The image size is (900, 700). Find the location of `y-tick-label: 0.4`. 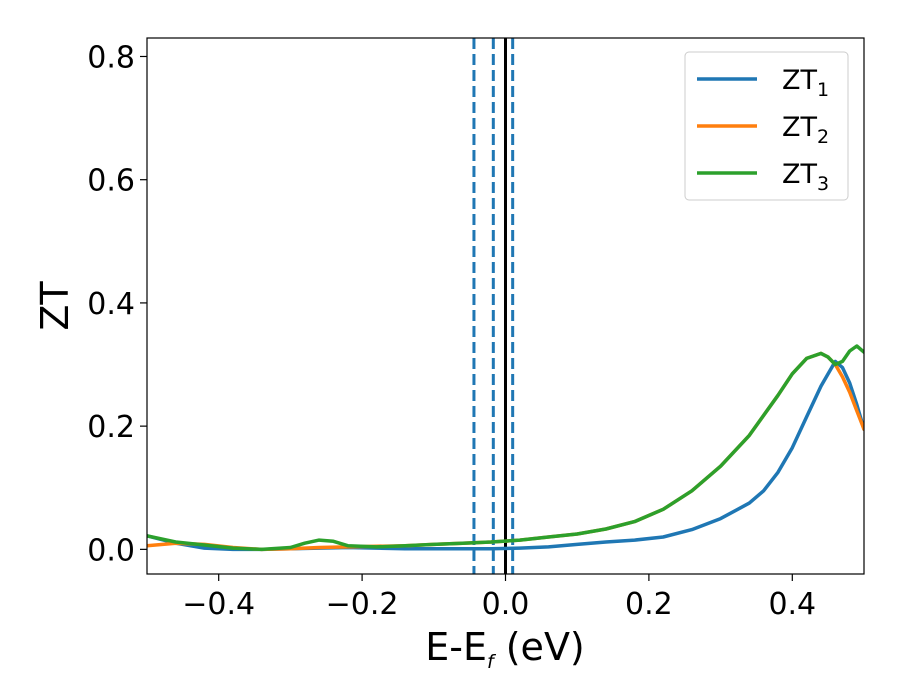

y-tick-label: 0.4 is located at coordinates (111, 304).